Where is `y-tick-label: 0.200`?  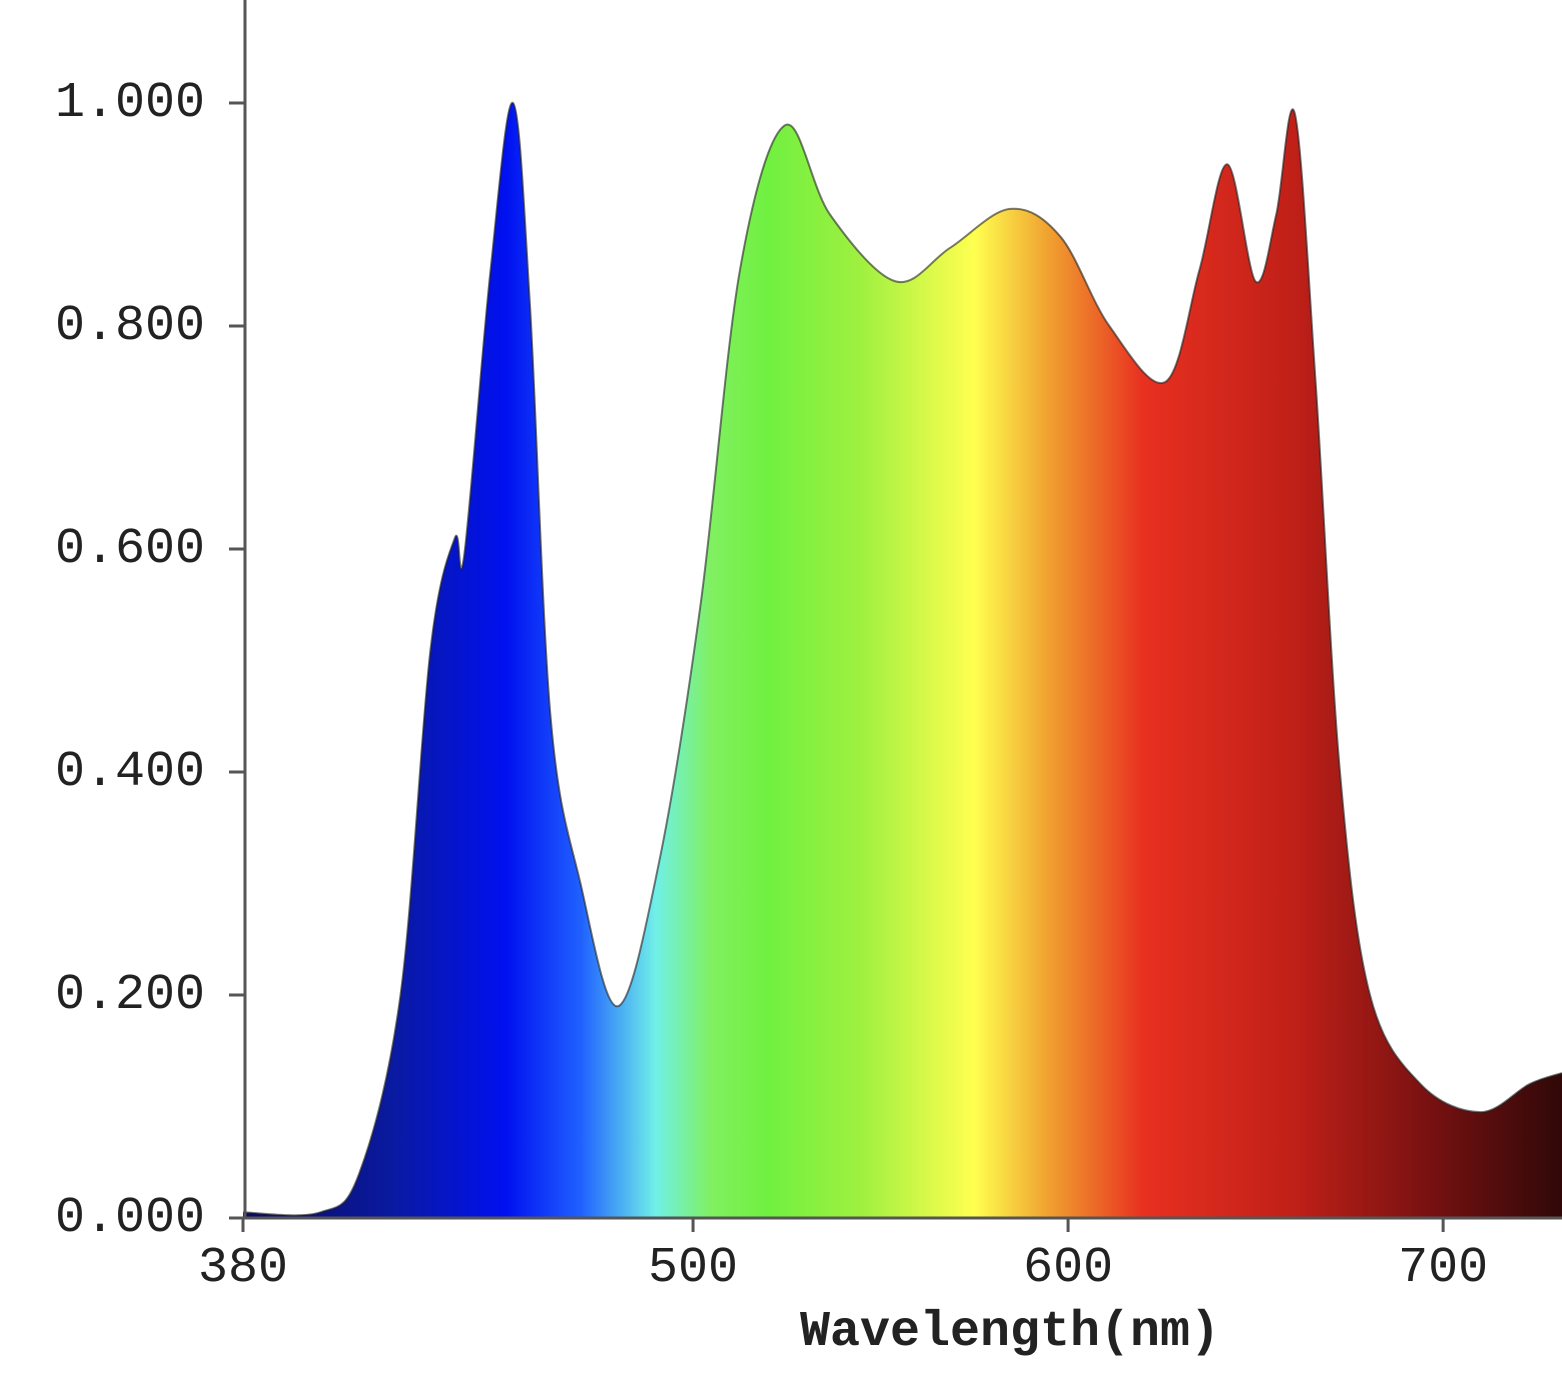 y-tick-label: 0.200 is located at coordinates (130, 995).